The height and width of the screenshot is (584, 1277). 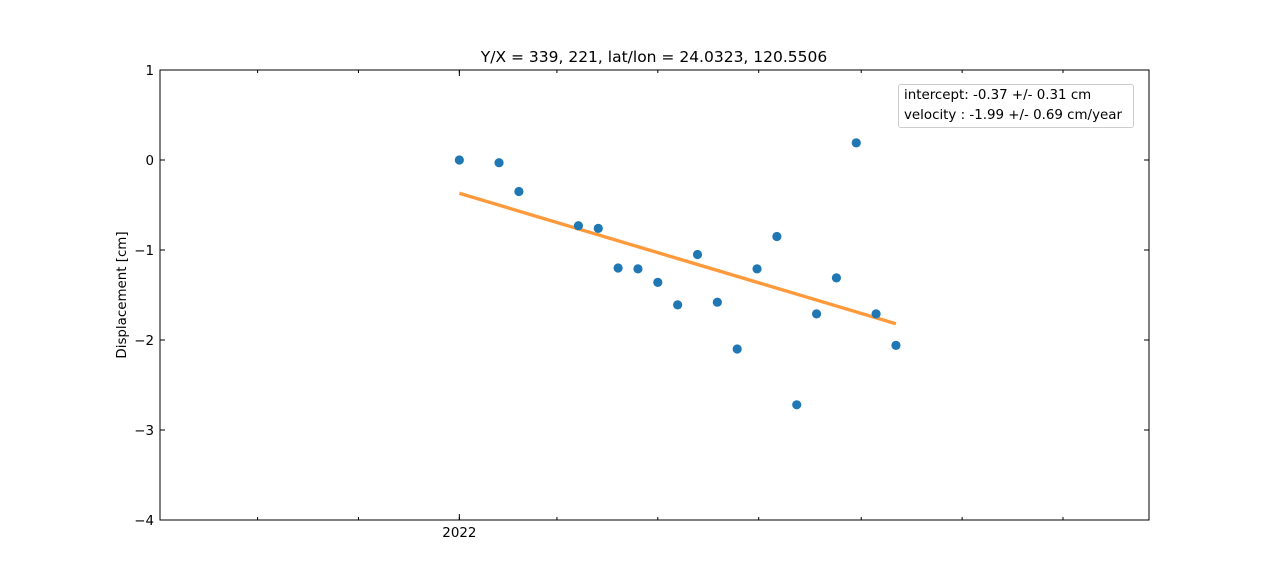 I want to click on linear-fit-line, so click(x=677, y=258).